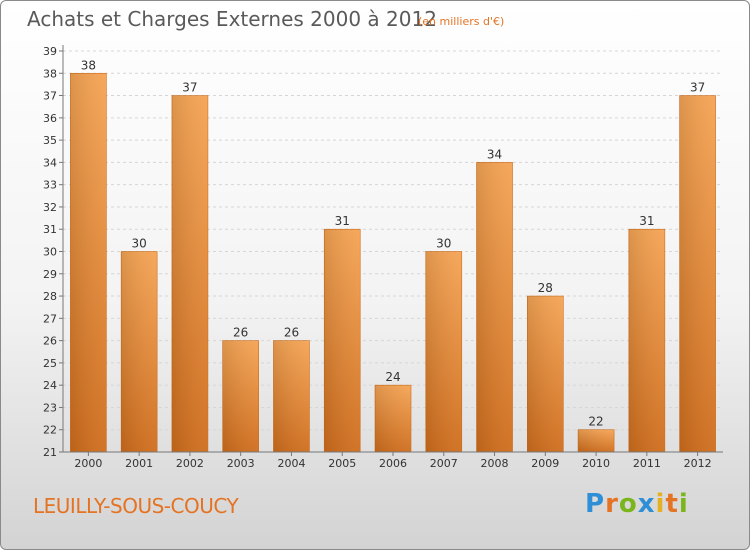  What do you see at coordinates (672, 504) in the screenshot?
I see `logo-letter: t` at bounding box center [672, 504].